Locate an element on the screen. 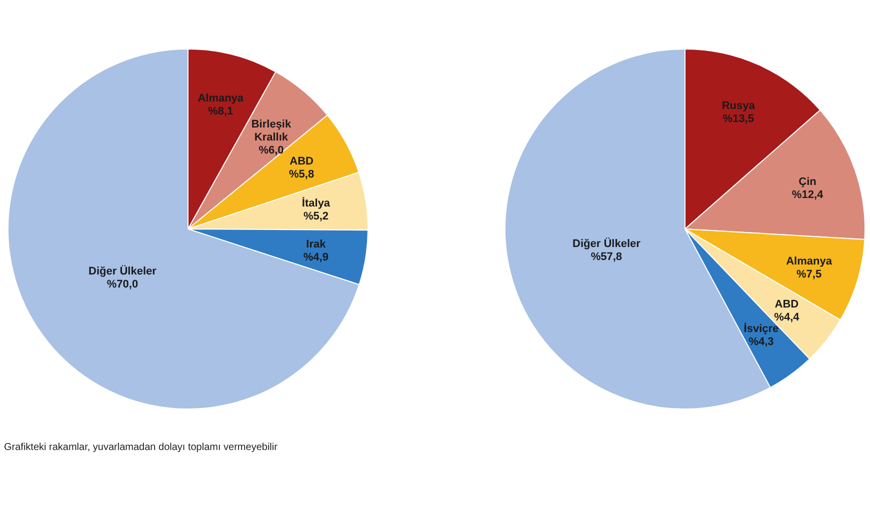 Image resolution: width=870 pixels, height=516 pixels. text: Grafikteki rakamlar, yuvarlamadan dolayı toplamı vermeyebilir is located at coordinates (141, 447).